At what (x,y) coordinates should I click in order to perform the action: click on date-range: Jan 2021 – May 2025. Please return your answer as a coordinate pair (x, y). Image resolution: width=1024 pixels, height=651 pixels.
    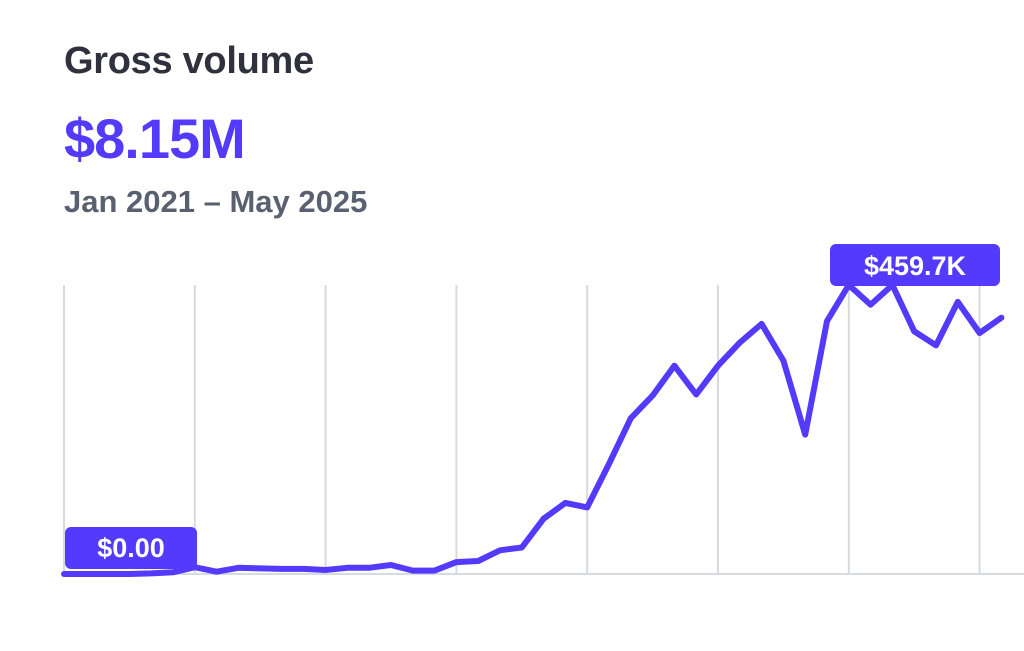
    Looking at the image, I should click on (216, 201).